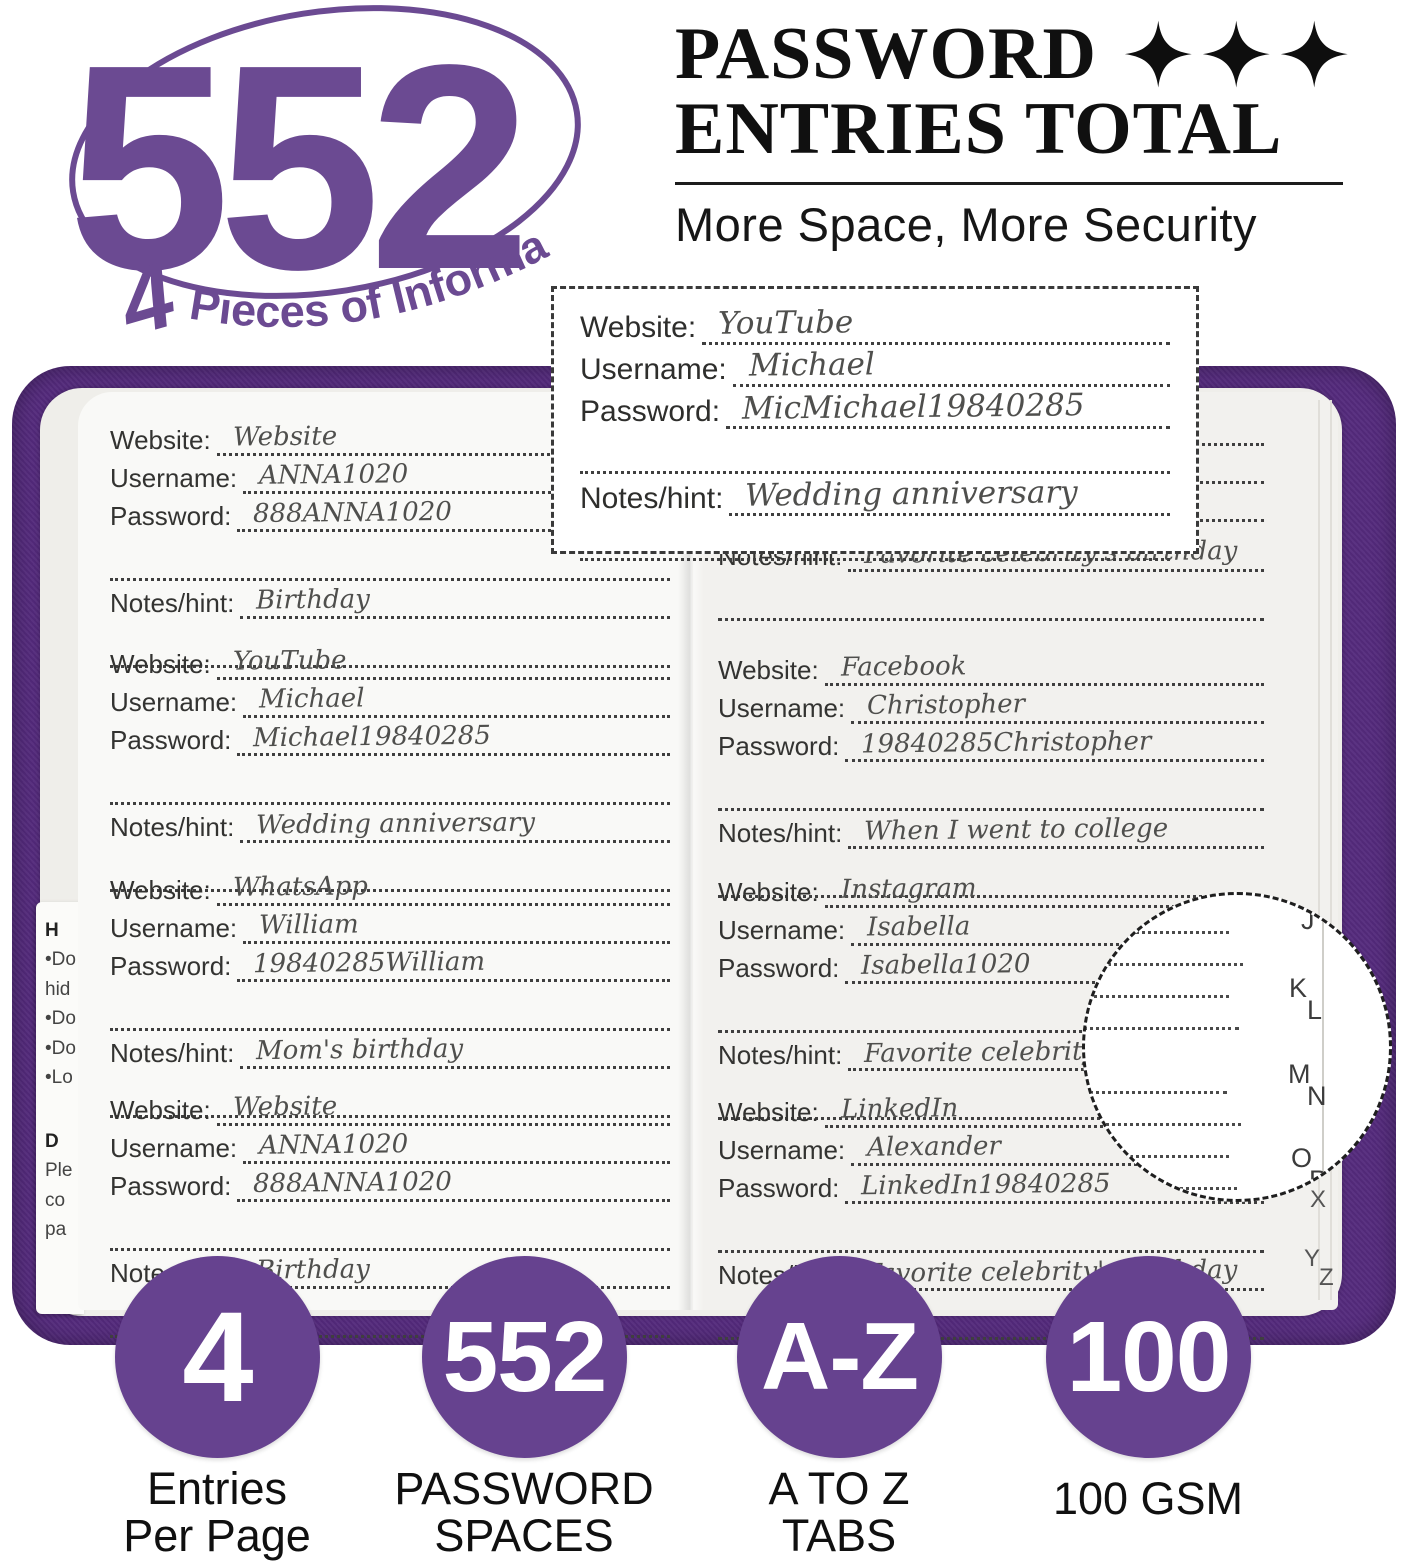  I want to click on notes-value: Birthday, so click(313, 600).